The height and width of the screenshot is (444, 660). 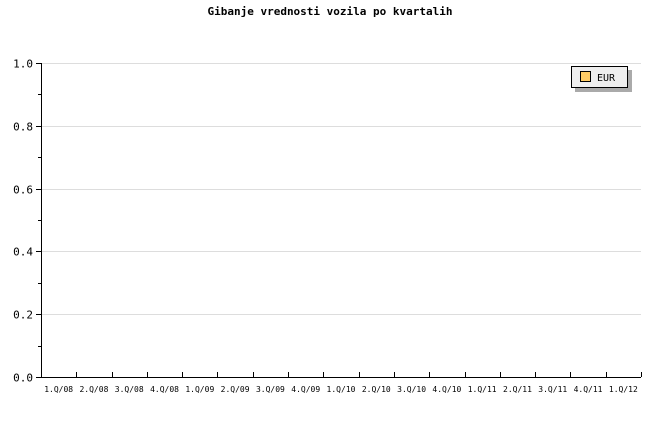 I want to click on x-tick-label: 4.Q/08, so click(x=164, y=389).